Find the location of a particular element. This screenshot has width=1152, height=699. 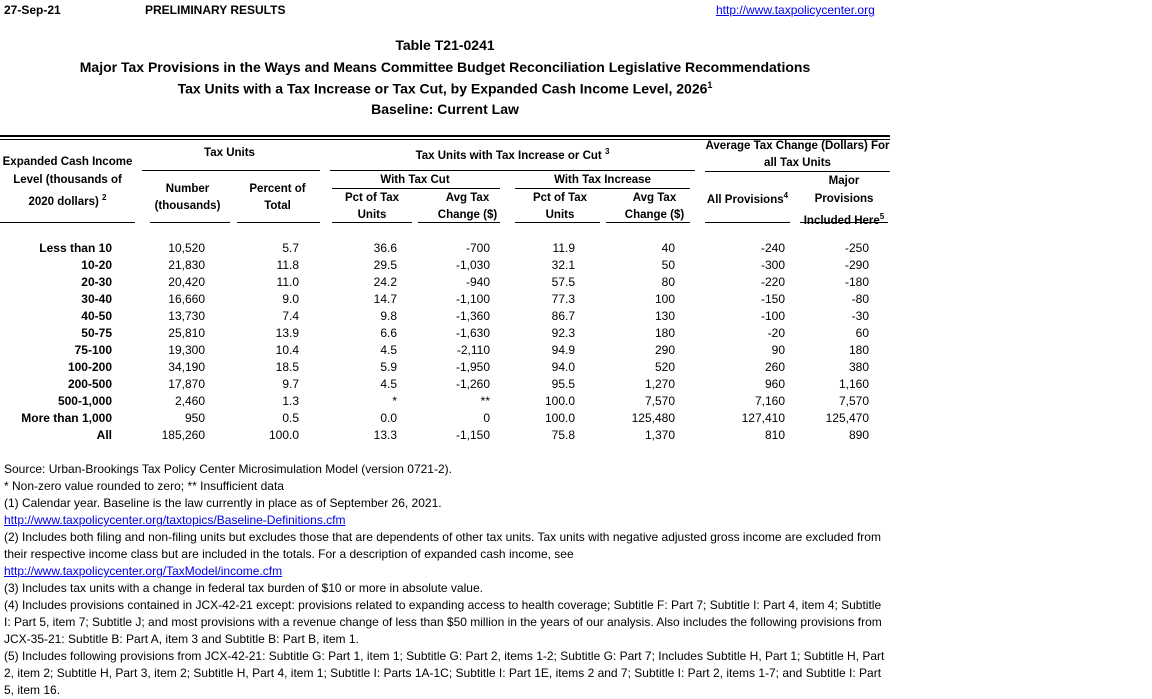

header-line: Units is located at coordinates (372, 215).